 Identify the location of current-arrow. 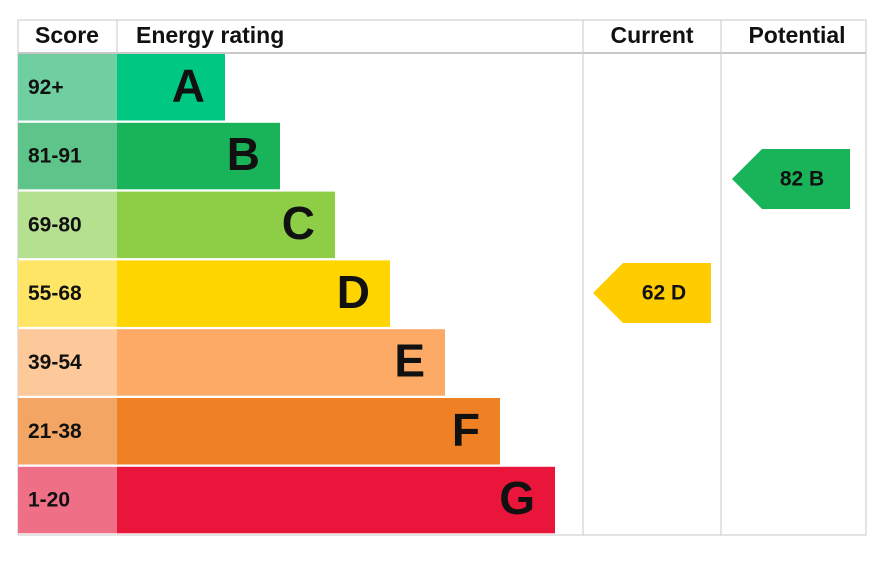
(652, 293).